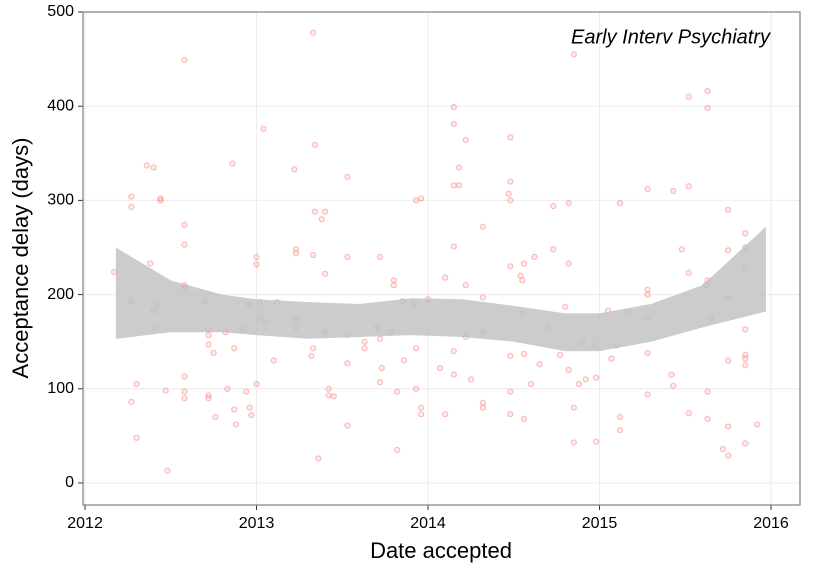  Describe the element at coordinates (441, 550) in the screenshot. I see `x-axis-title: Date accepted` at that location.